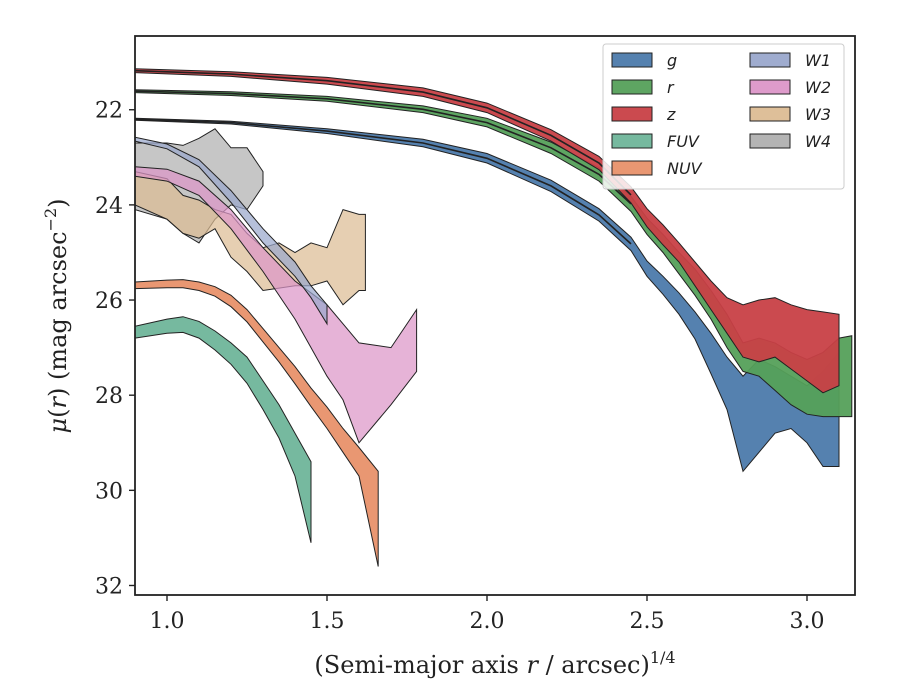 This screenshot has width=900, height=700. Describe the element at coordinates (770, 114) in the screenshot. I see `legend-swatch-w3` at that location.